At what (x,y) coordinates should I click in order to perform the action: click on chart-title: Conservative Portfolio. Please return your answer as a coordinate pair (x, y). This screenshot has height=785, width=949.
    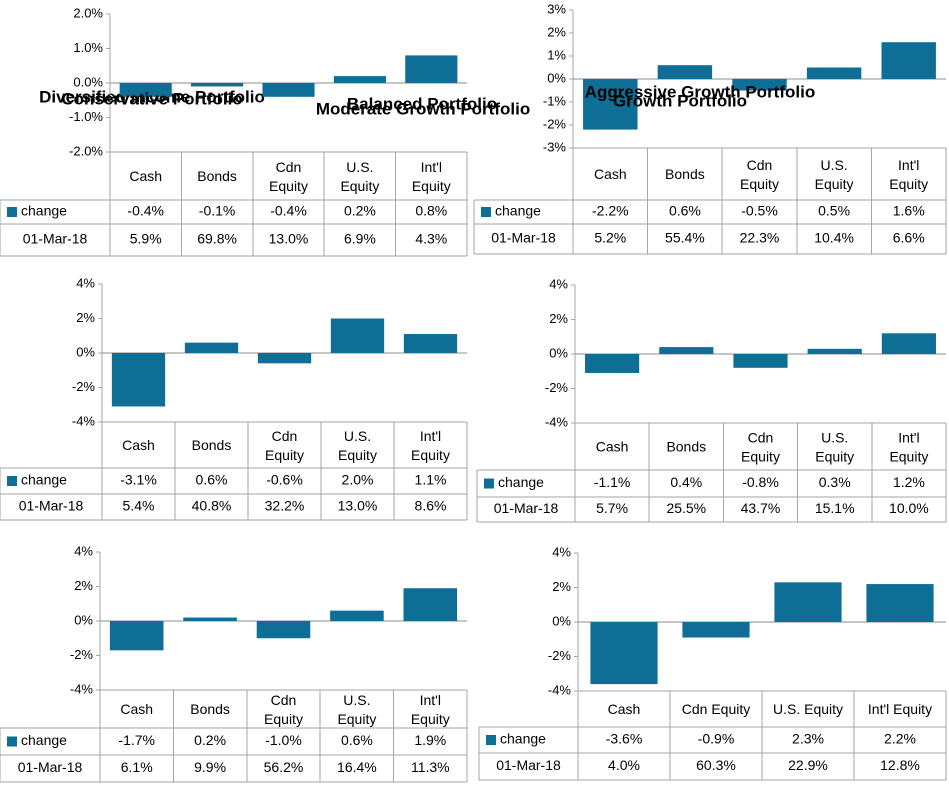
    Looking at the image, I should click on (151, 98).